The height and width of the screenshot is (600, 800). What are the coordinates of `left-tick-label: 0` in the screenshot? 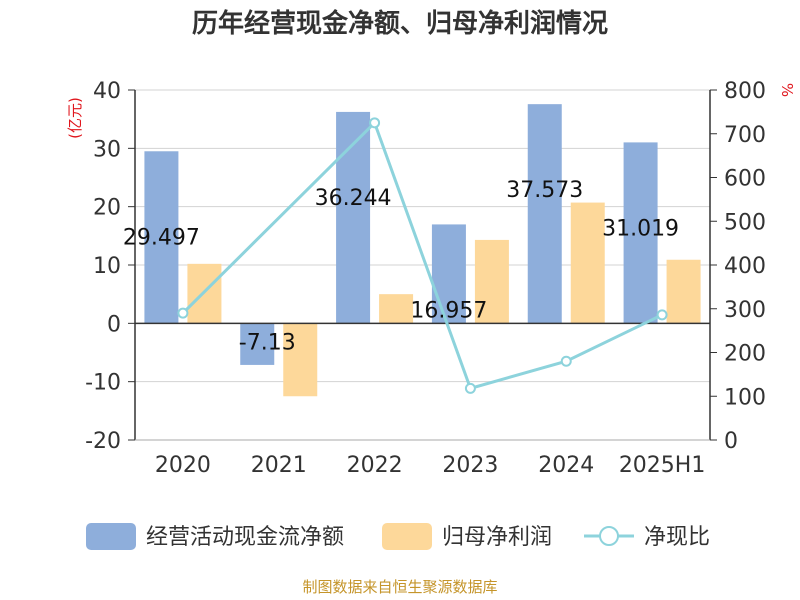 It's located at (114, 324).